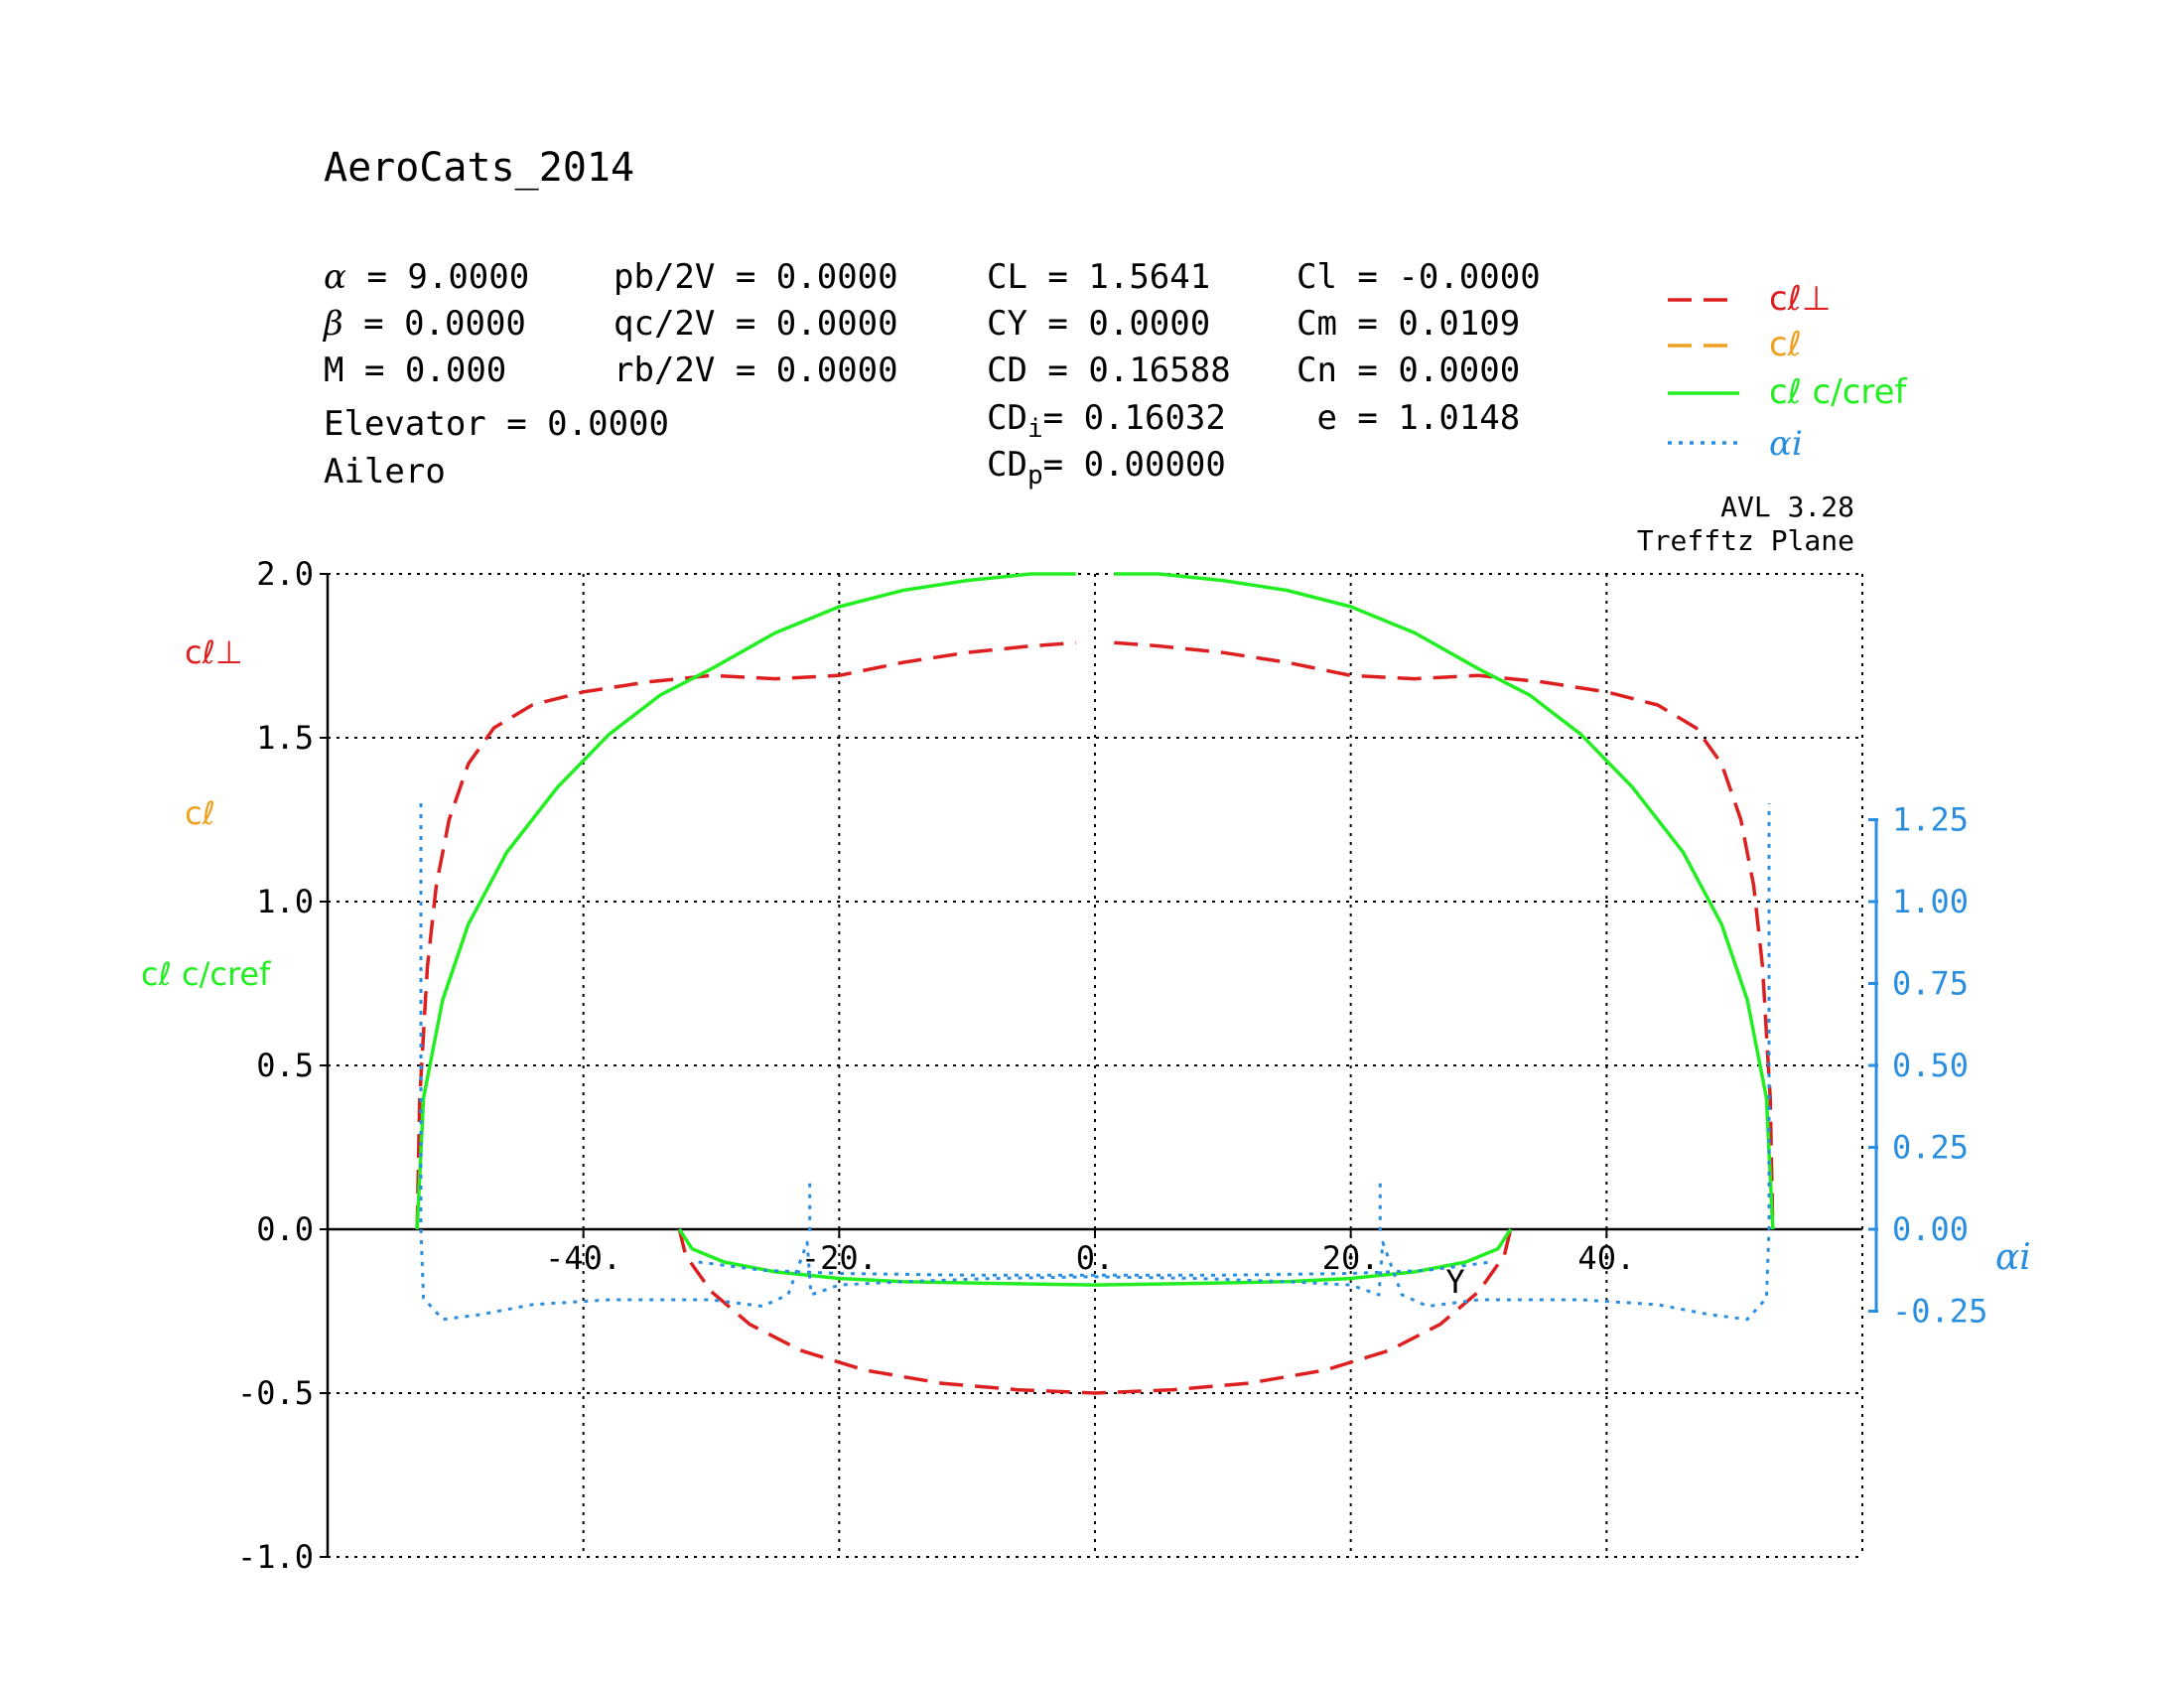  I want to click on param-pb2v: pb/2V = 0.0000, so click(756, 277).